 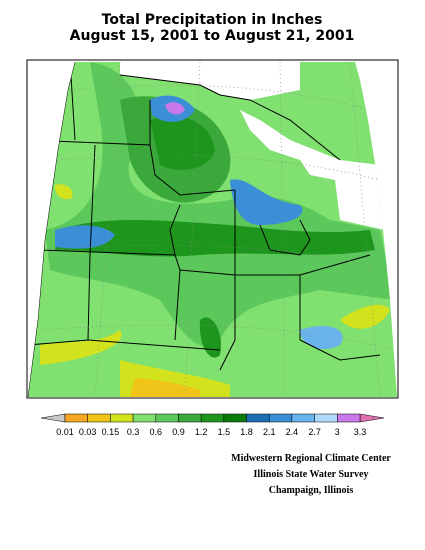 What do you see at coordinates (156, 432) in the screenshot?
I see `legend-label: 0.6` at bounding box center [156, 432].